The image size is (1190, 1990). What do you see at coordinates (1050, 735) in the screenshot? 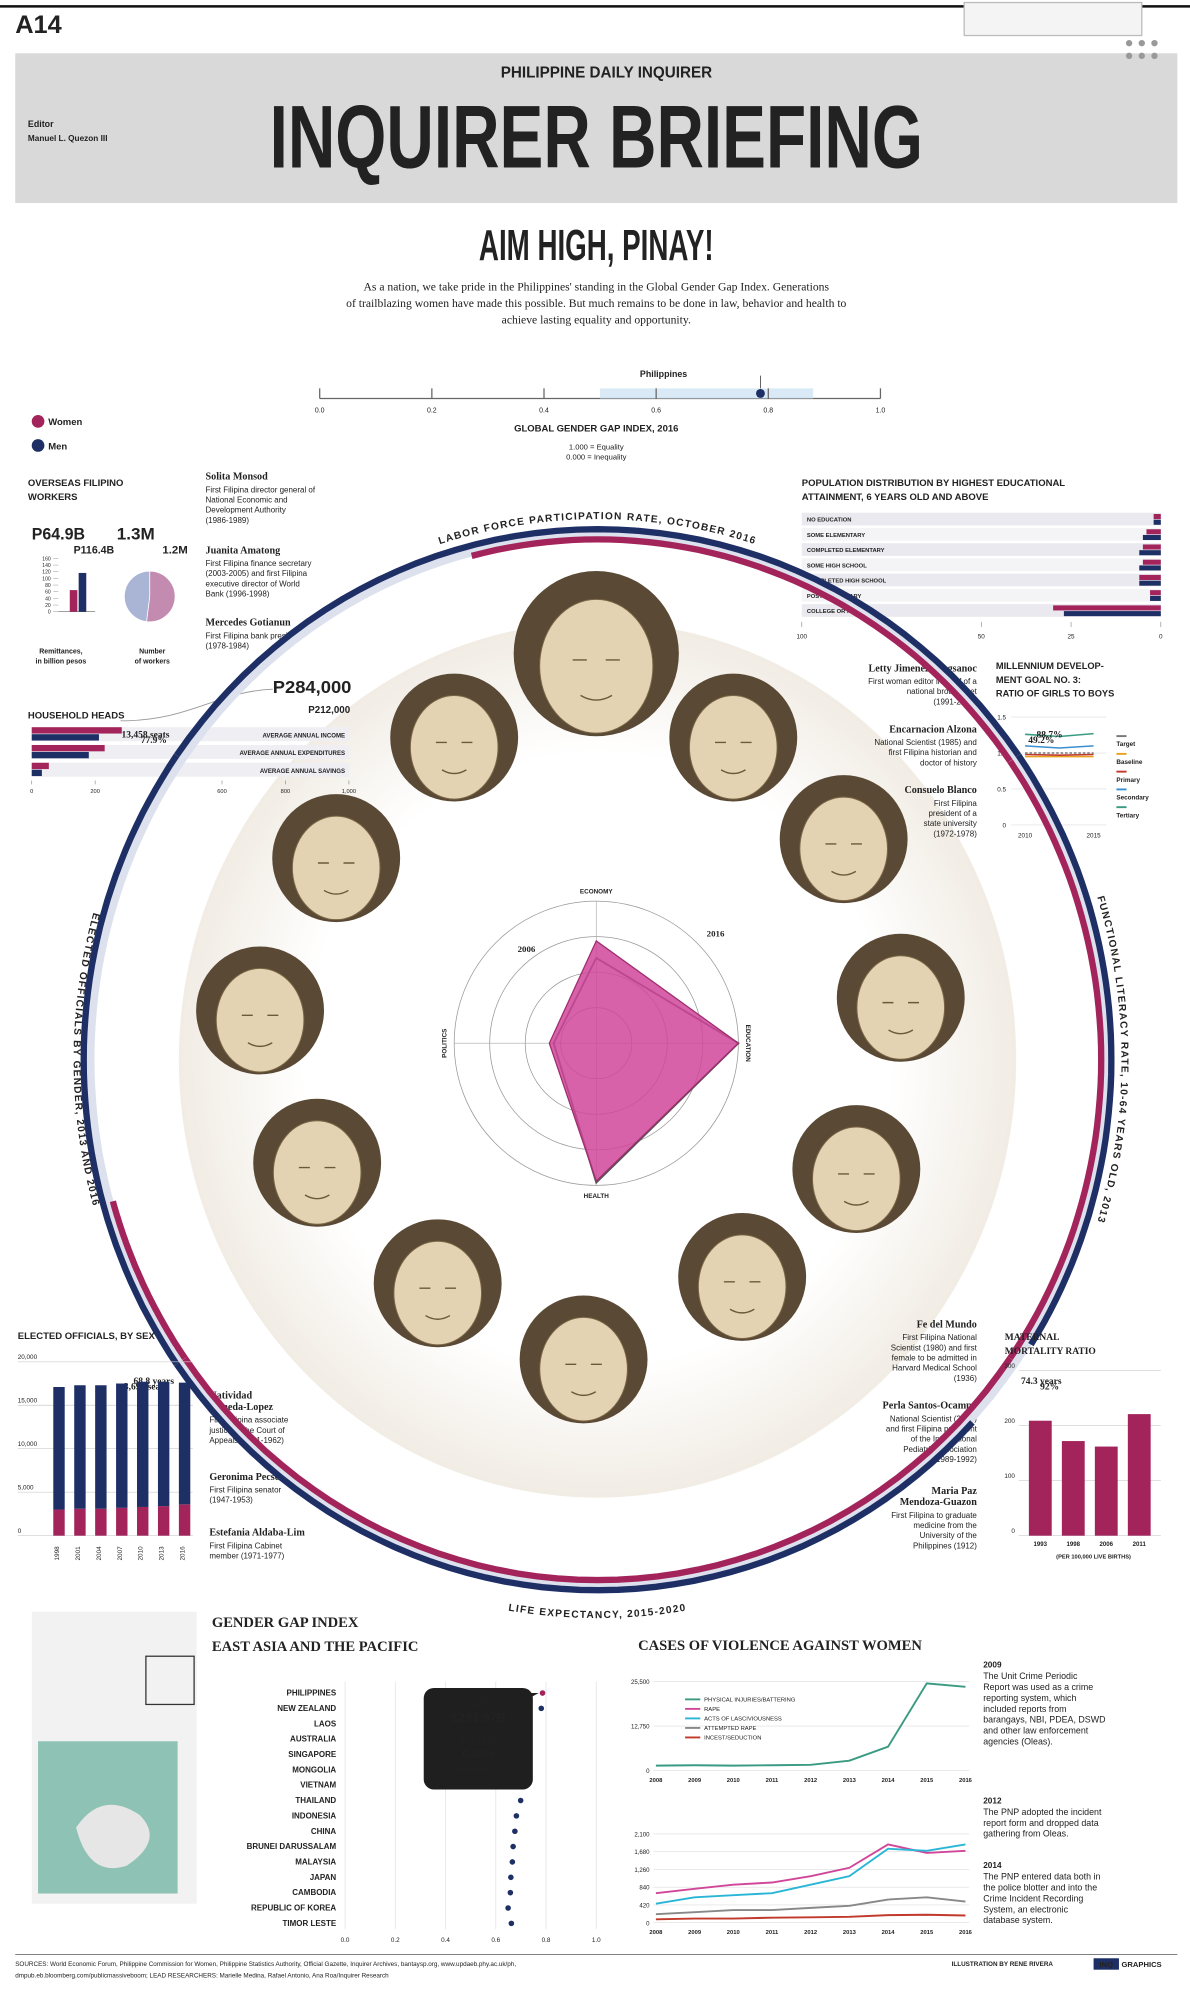
I see `ring-value-label: 88.7%` at bounding box center [1050, 735].